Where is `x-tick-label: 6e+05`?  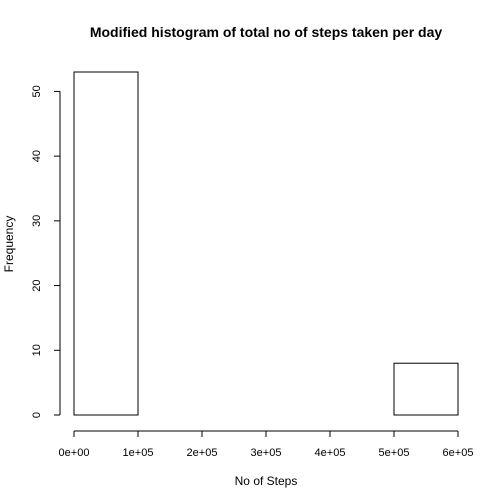 x-tick-label: 6e+05 is located at coordinates (458, 453).